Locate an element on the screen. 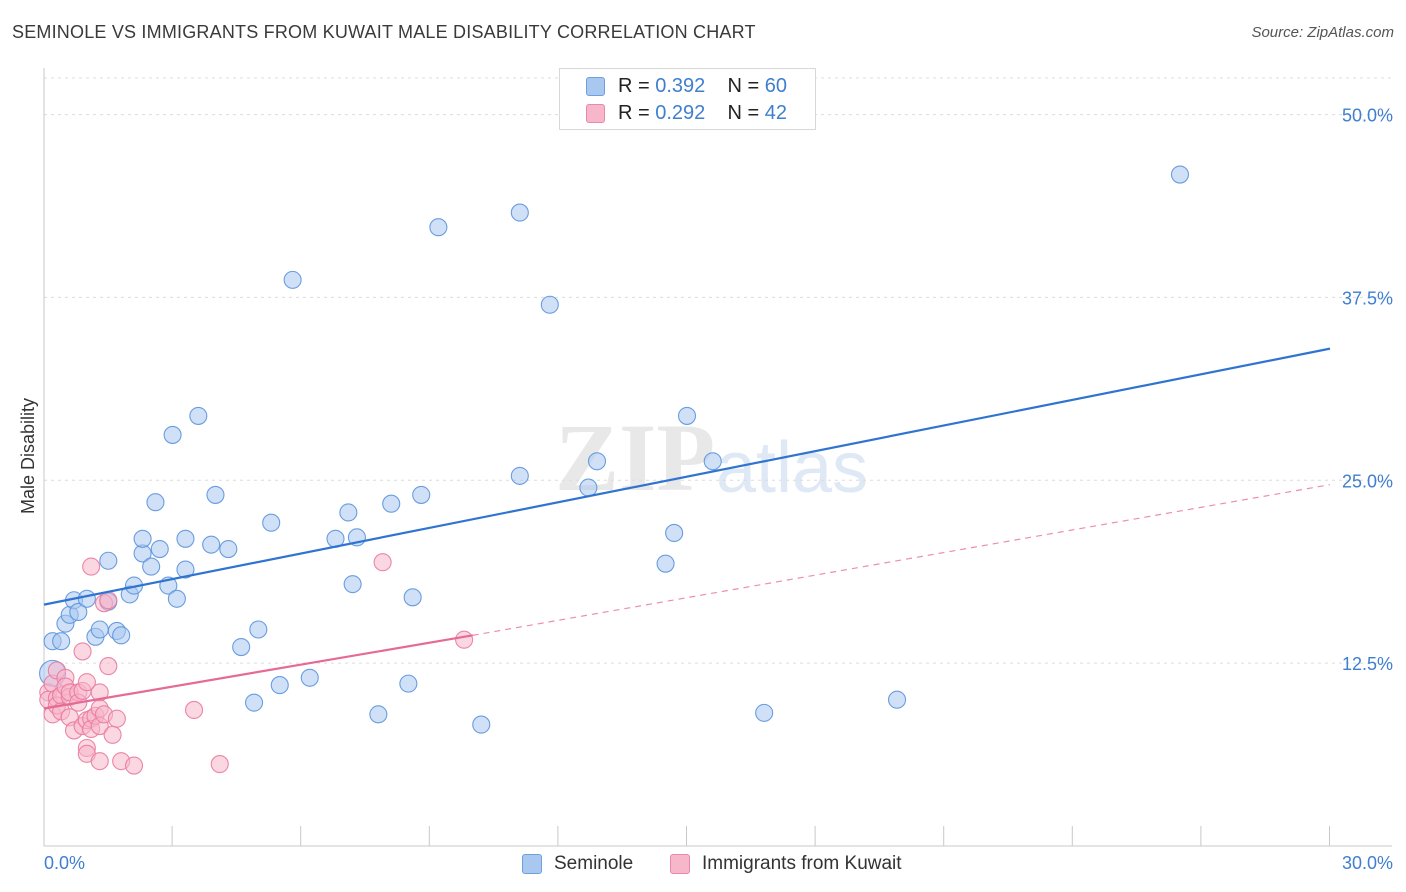 The height and width of the screenshot is (892, 1406). y-tick-label-1: 25.0% is located at coordinates (1367, 481).